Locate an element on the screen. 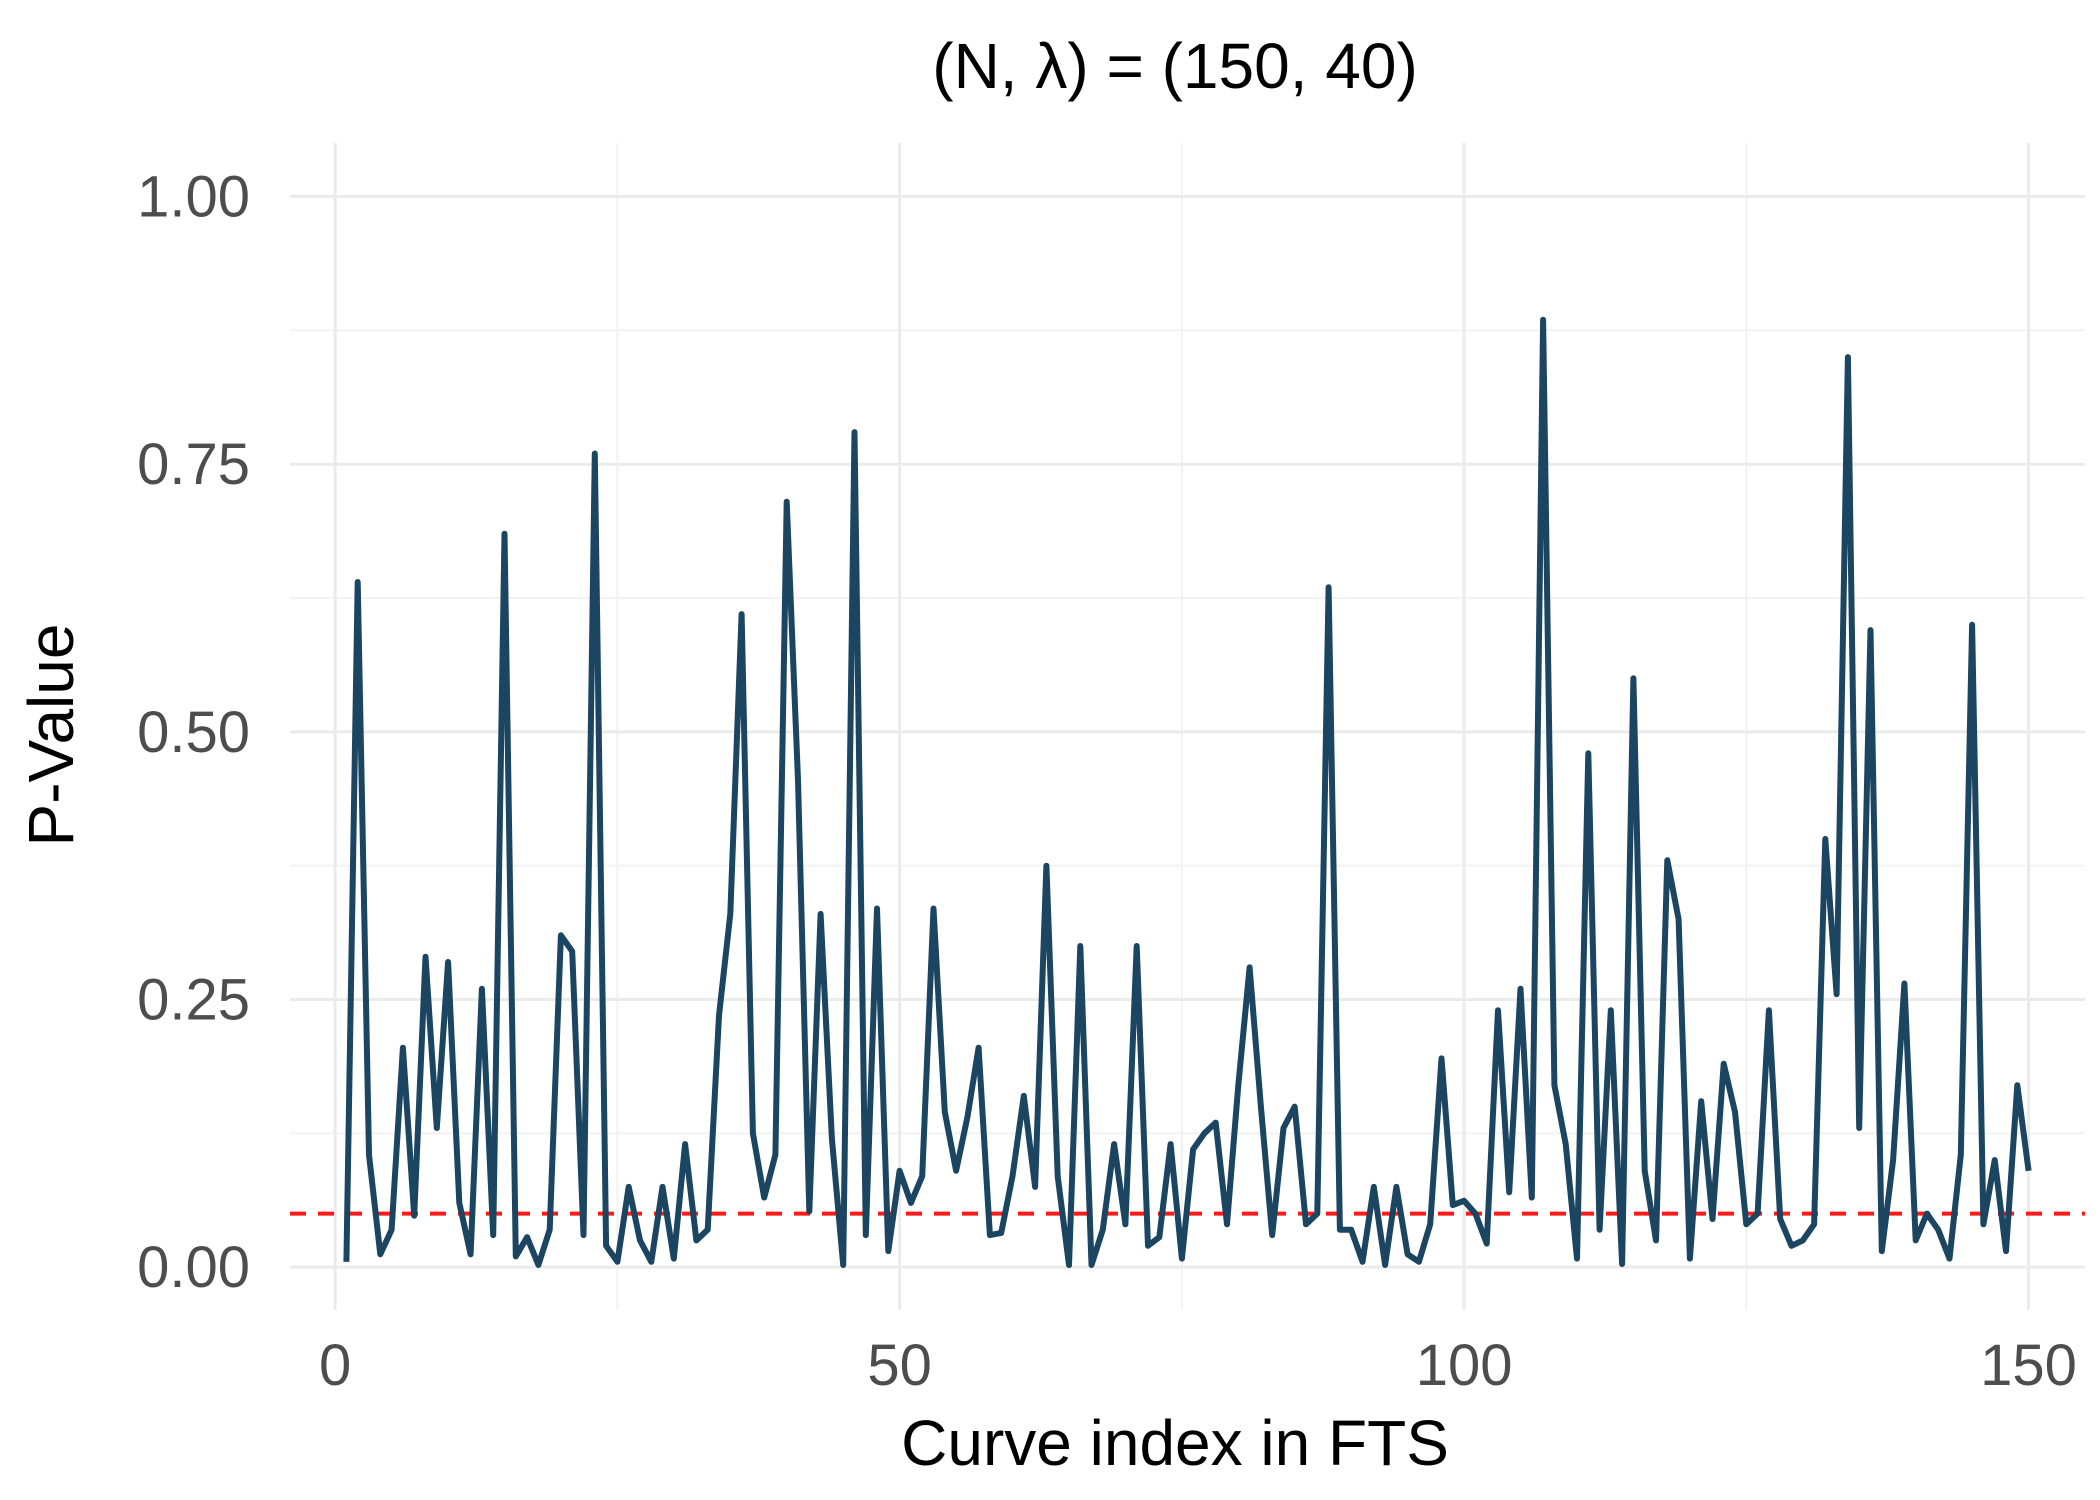 This screenshot has height=1500, width=2100. x-tick-label: 50 is located at coordinates (899, 1365).